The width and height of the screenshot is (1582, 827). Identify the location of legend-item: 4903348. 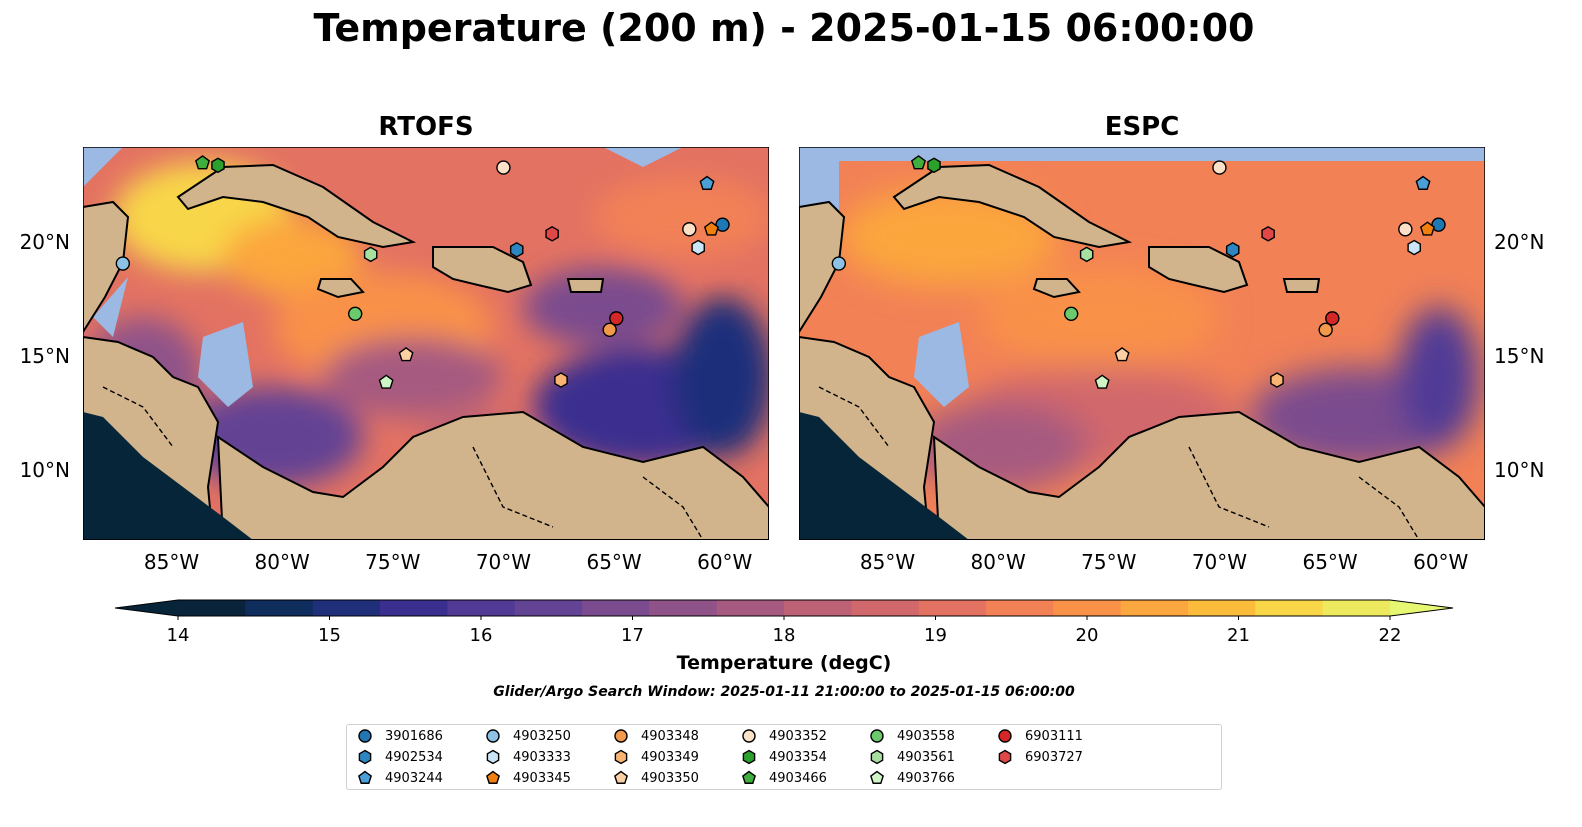
(656, 736).